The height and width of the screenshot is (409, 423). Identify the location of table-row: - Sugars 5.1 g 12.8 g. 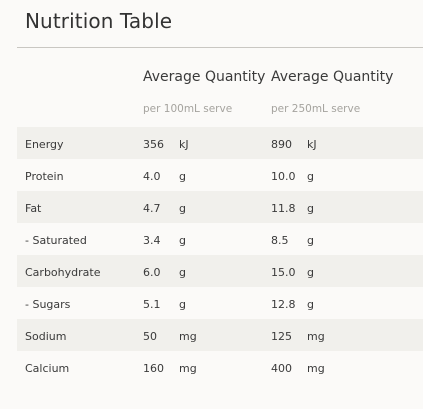
(220, 303).